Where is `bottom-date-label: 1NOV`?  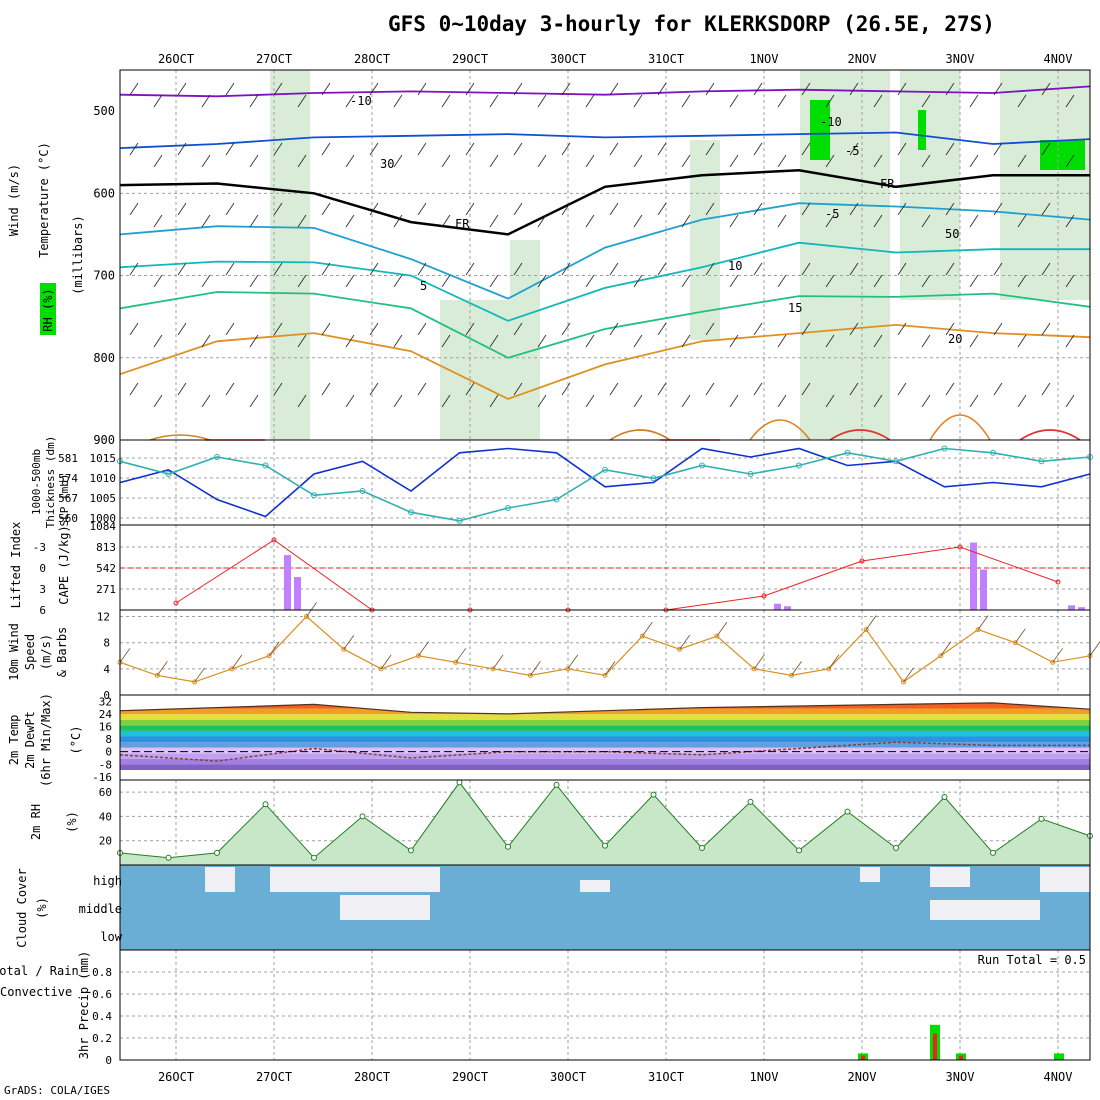 bottom-date-label: 1NOV is located at coordinates (764, 1077).